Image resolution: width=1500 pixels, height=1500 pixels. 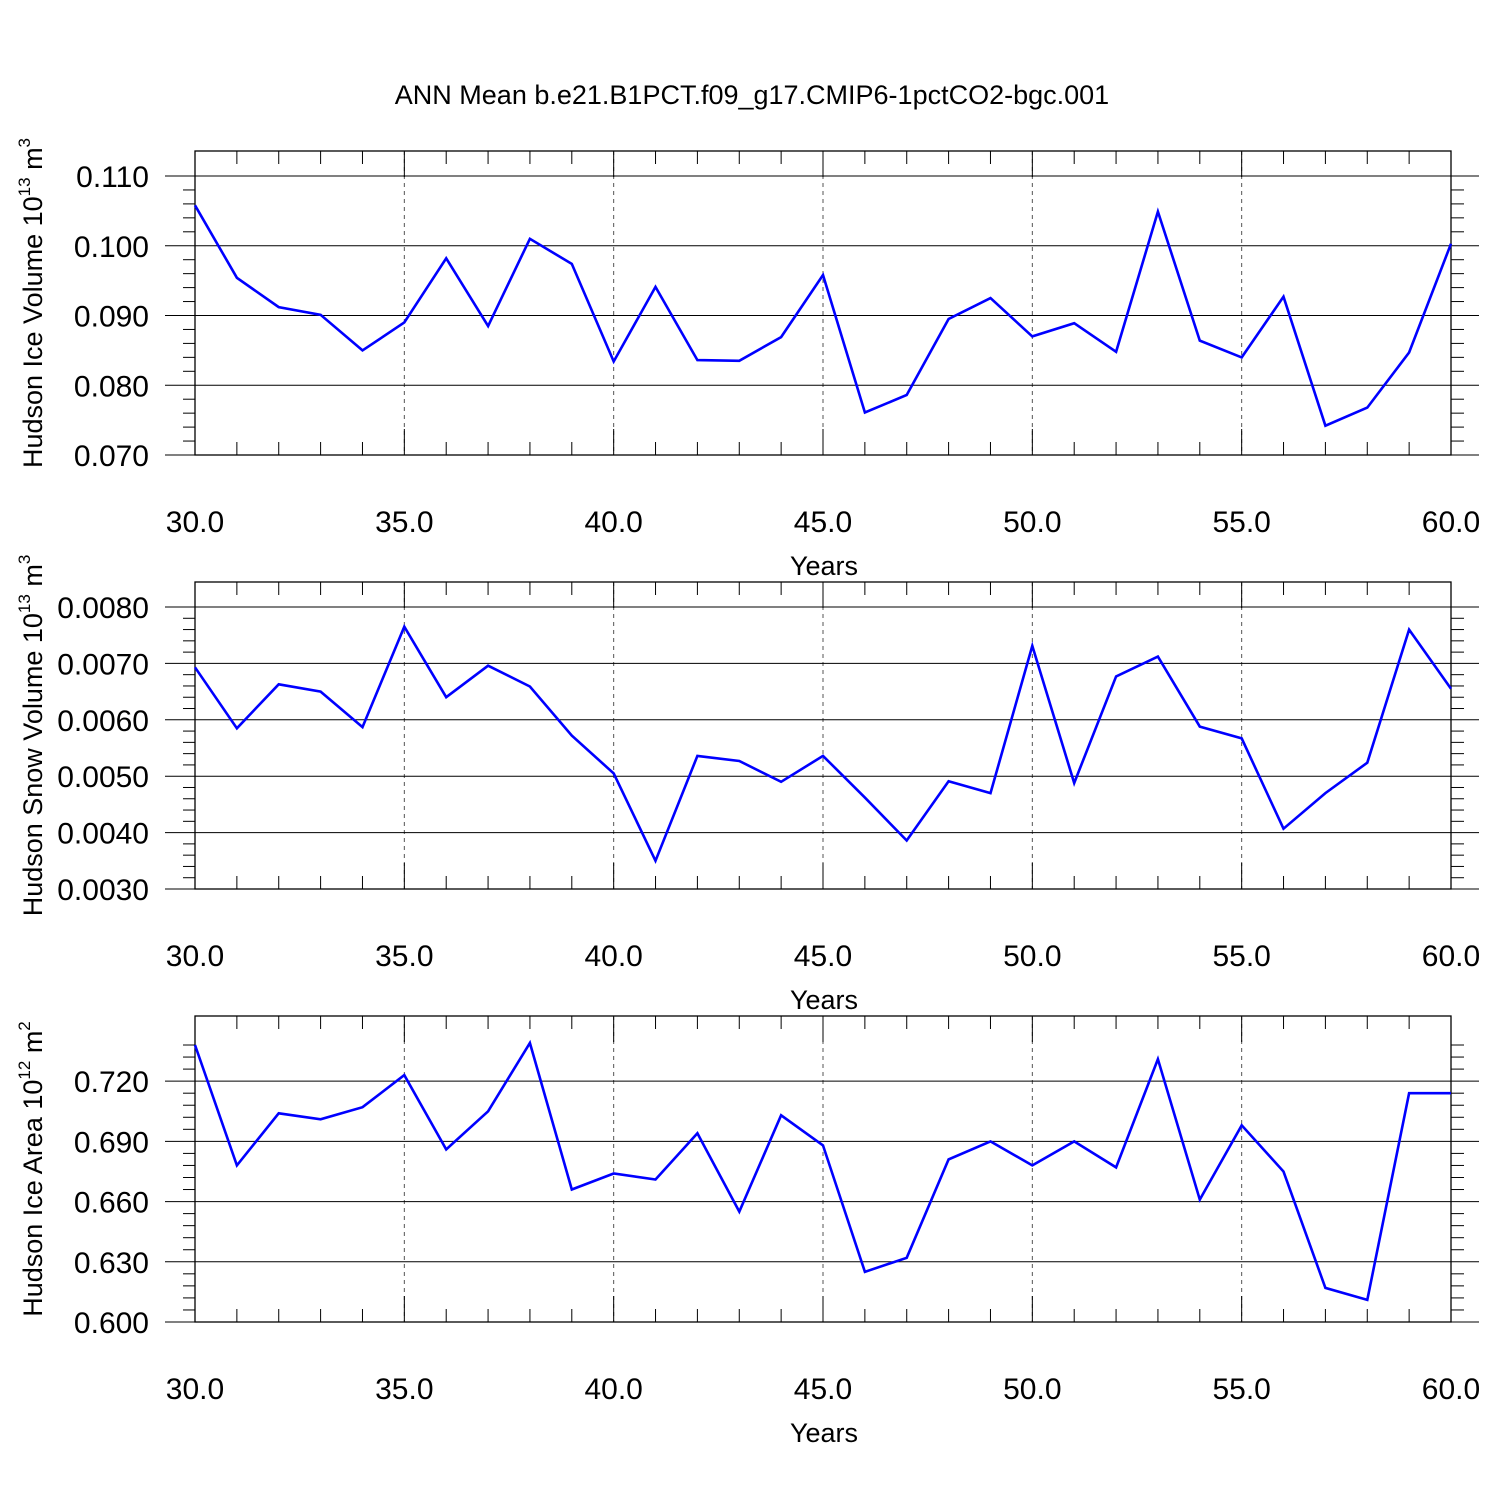 What do you see at coordinates (111, 386) in the screenshot?
I see `y-tick-label: 0.080` at bounding box center [111, 386].